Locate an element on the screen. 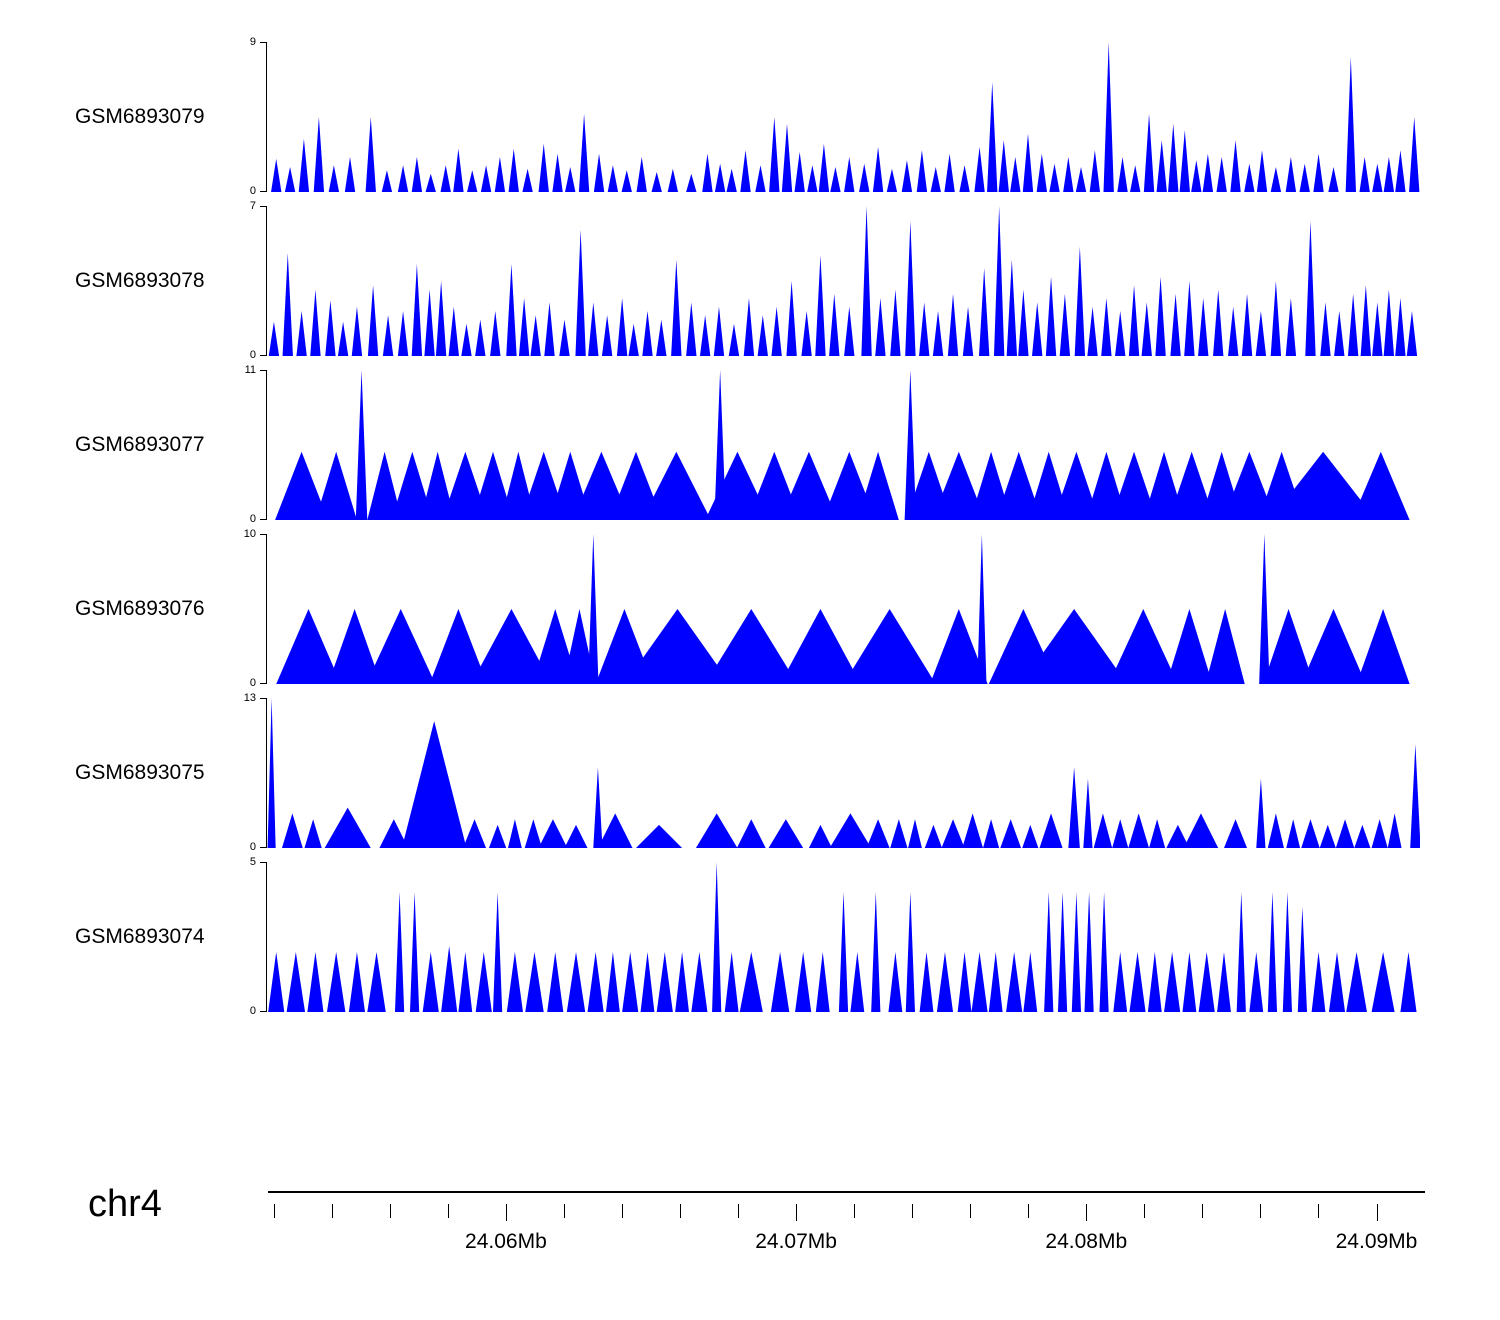  axis-tick-label: 24.07Mb is located at coordinates (796, 1241).